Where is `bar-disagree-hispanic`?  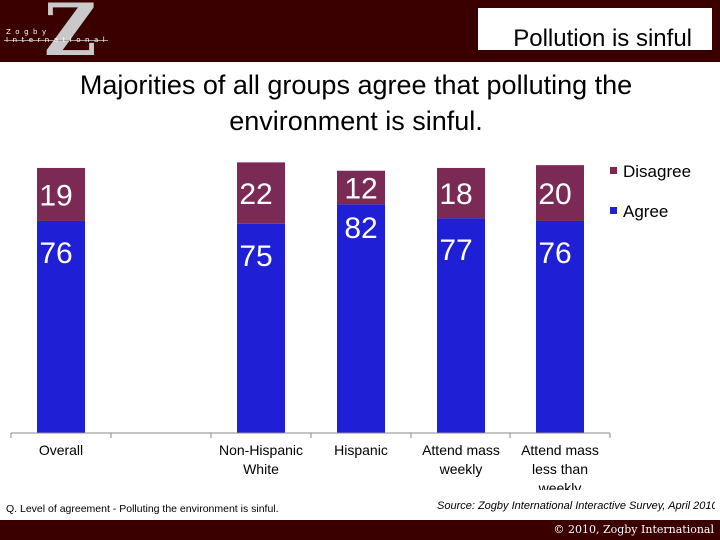
bar-disagree-hispanic is located at coordinates (361, 187).